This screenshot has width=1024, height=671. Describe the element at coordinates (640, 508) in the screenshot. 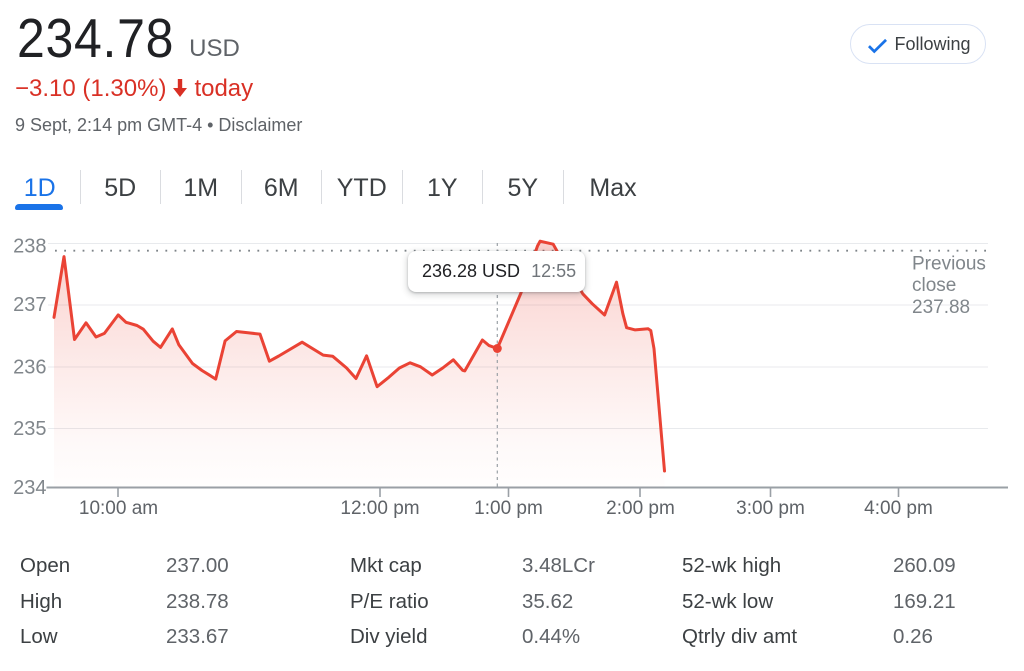

I see `svg-text: 2:00 pm` at that location.